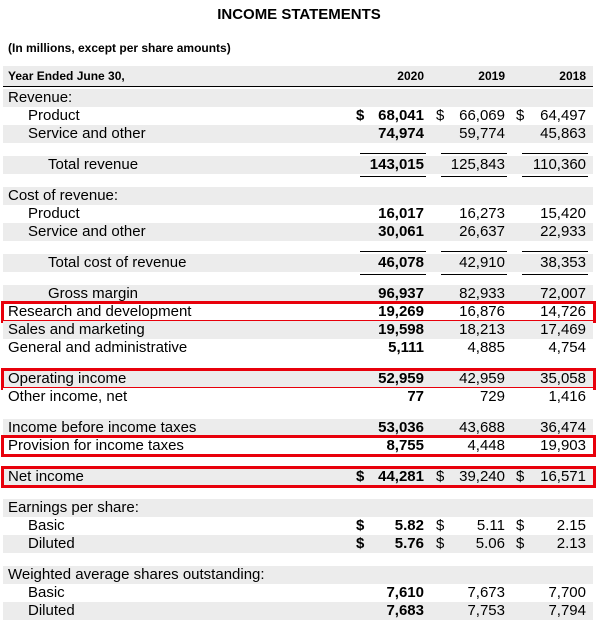 The image size is (598, 635). I want to click on amount: 16,017, so click(401, 213).